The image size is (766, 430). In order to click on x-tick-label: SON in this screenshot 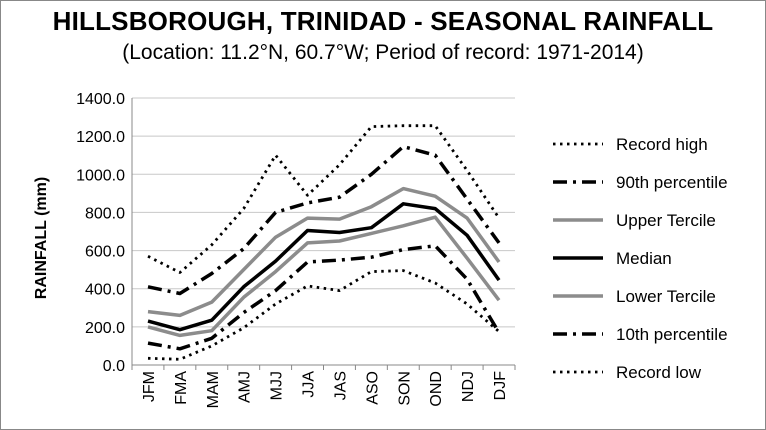, I will do `click(404, 388)`.